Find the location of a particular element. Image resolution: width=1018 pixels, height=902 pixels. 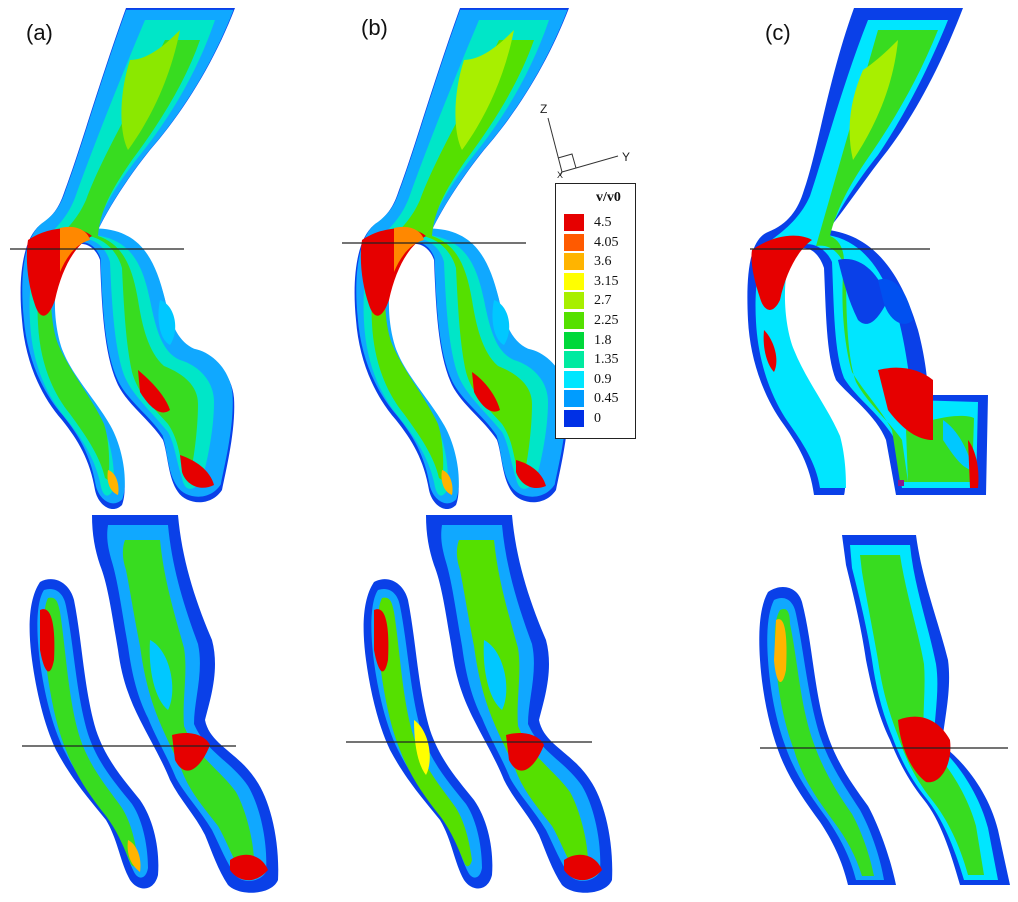

x-axis-label: X is located at coordinates (560, 175).